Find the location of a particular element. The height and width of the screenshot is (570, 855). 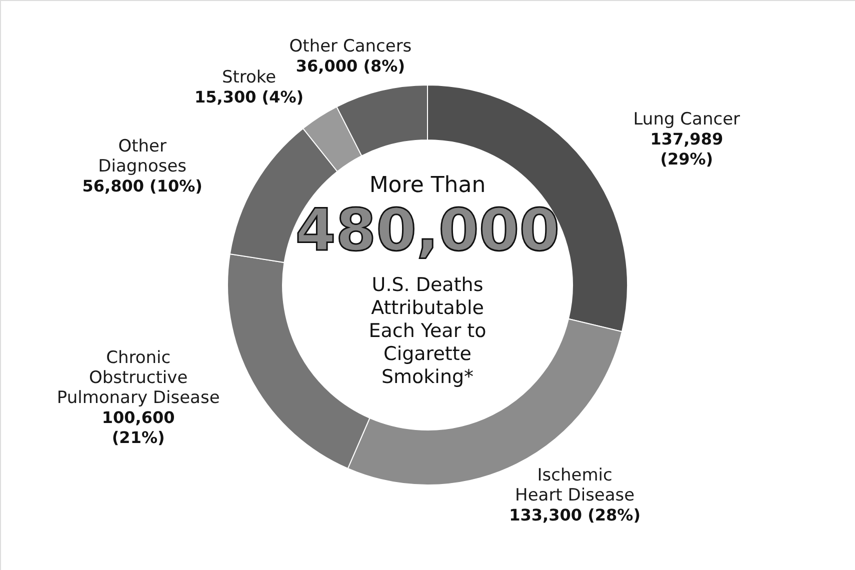

text: 480,000 is located at coordinates (427, 230).